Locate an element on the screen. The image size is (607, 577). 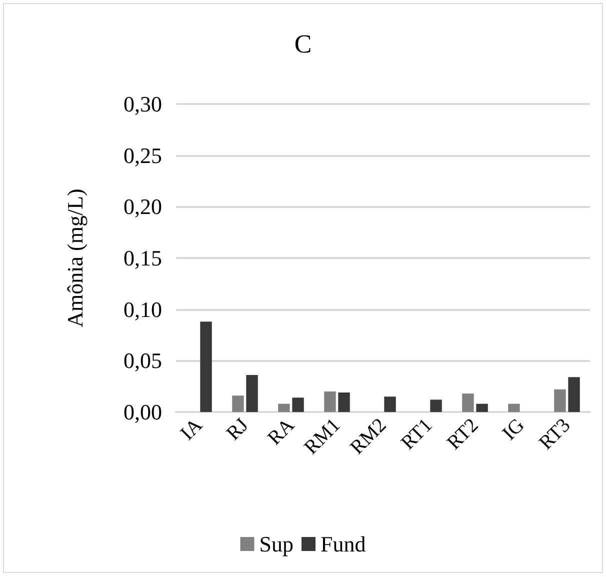
x-tick-label: RT3 is located at coordinates (554, 434).